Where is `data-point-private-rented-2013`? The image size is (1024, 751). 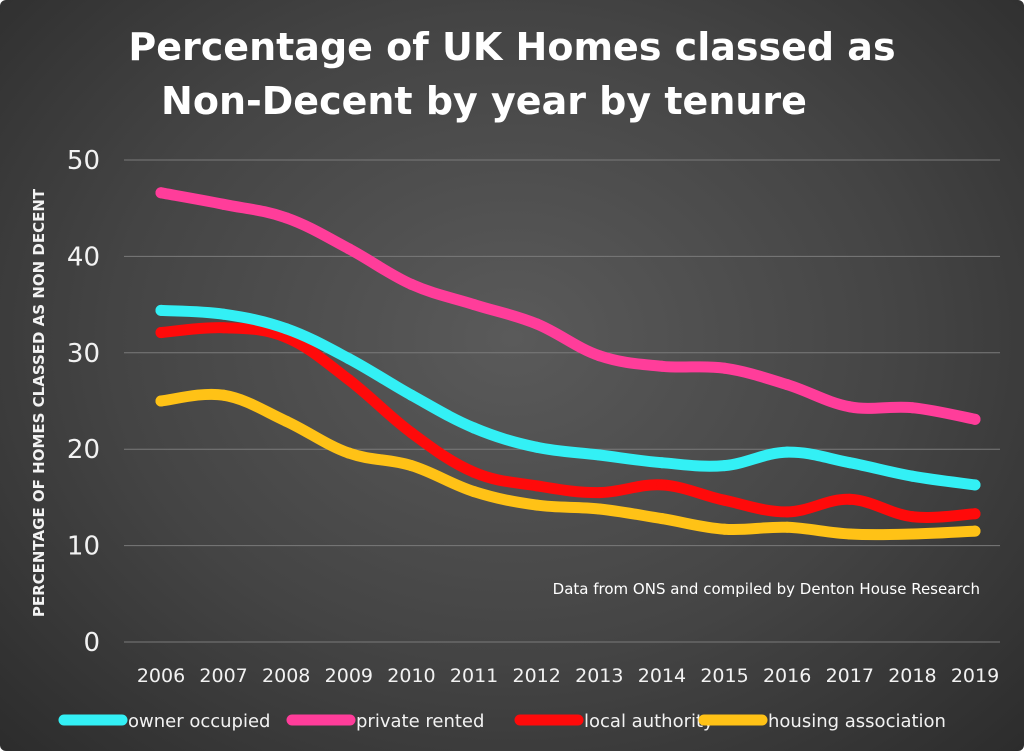 data-point-private-rented-2013 is located at coordinates (599, 356).